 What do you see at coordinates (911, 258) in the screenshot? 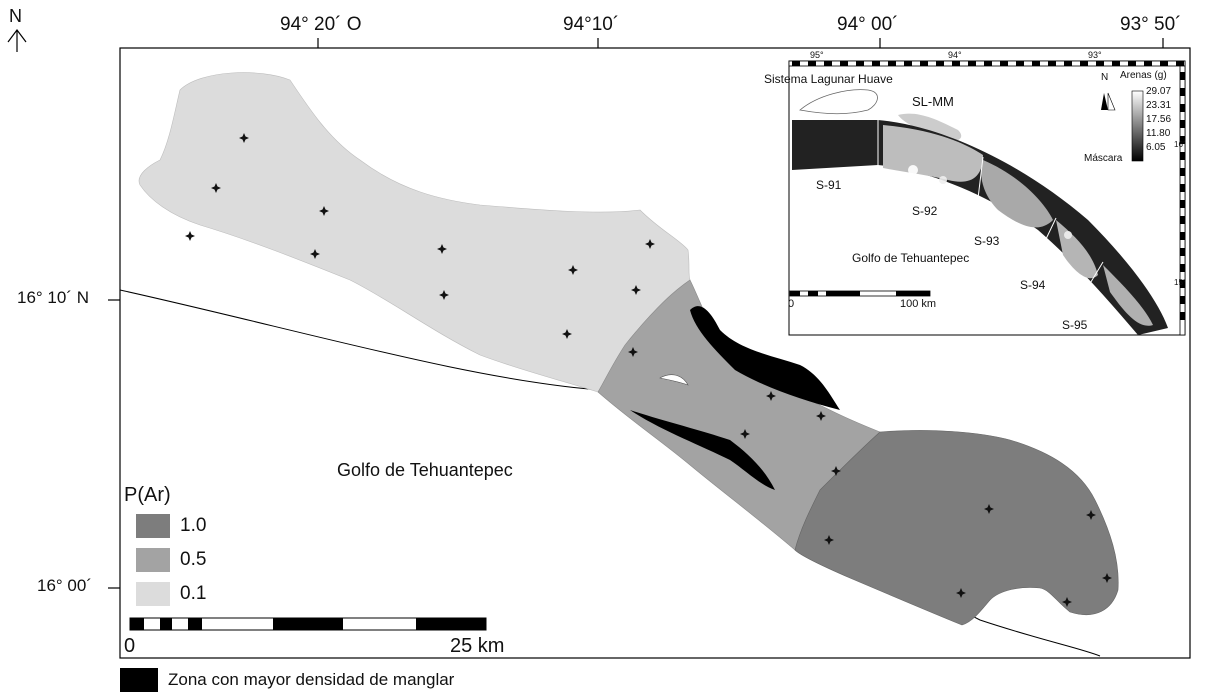
I see `inset-water-label: Golfo de Tehuantepec` at bounding box center [911, 258].